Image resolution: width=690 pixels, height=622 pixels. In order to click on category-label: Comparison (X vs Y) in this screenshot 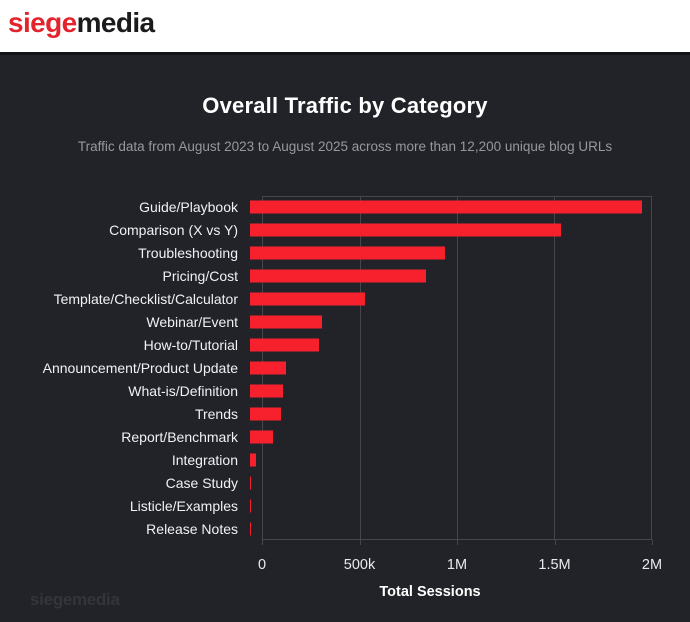, I will do `click(173, 230)`.